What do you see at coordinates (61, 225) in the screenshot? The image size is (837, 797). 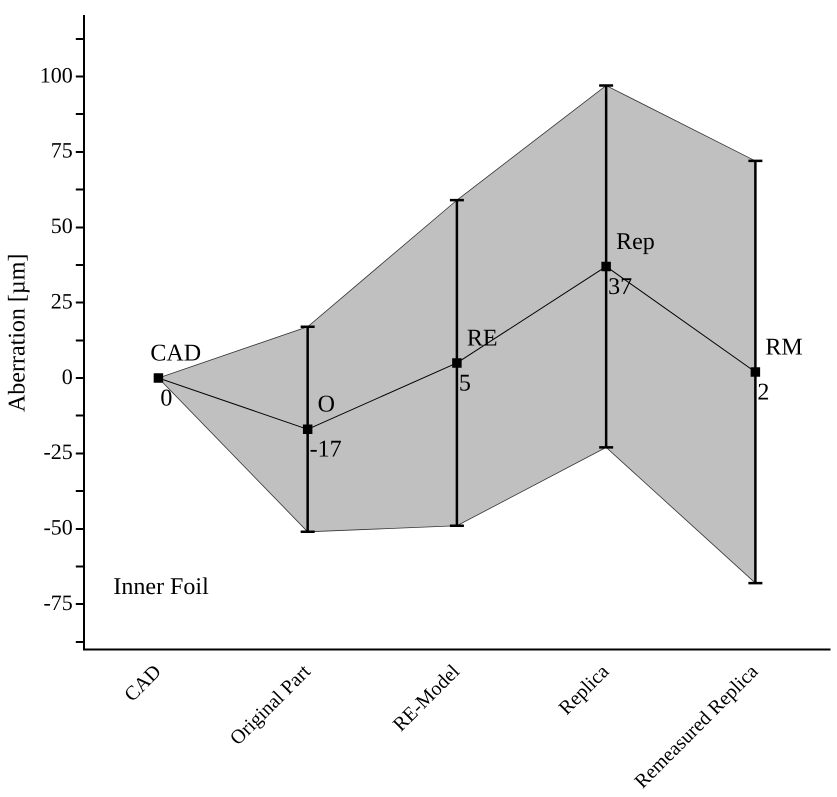 I see `y-tick-label: 50` at bounding box center [61, 225].